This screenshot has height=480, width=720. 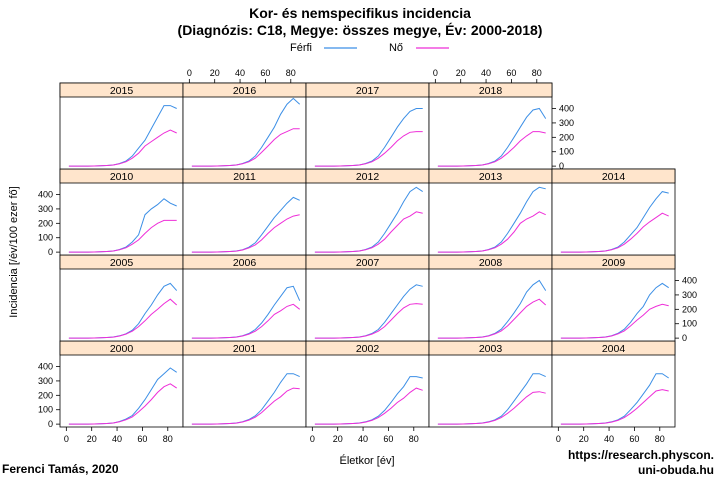 I want to click on panel-2011: 2011, so click(x=244, y=212).